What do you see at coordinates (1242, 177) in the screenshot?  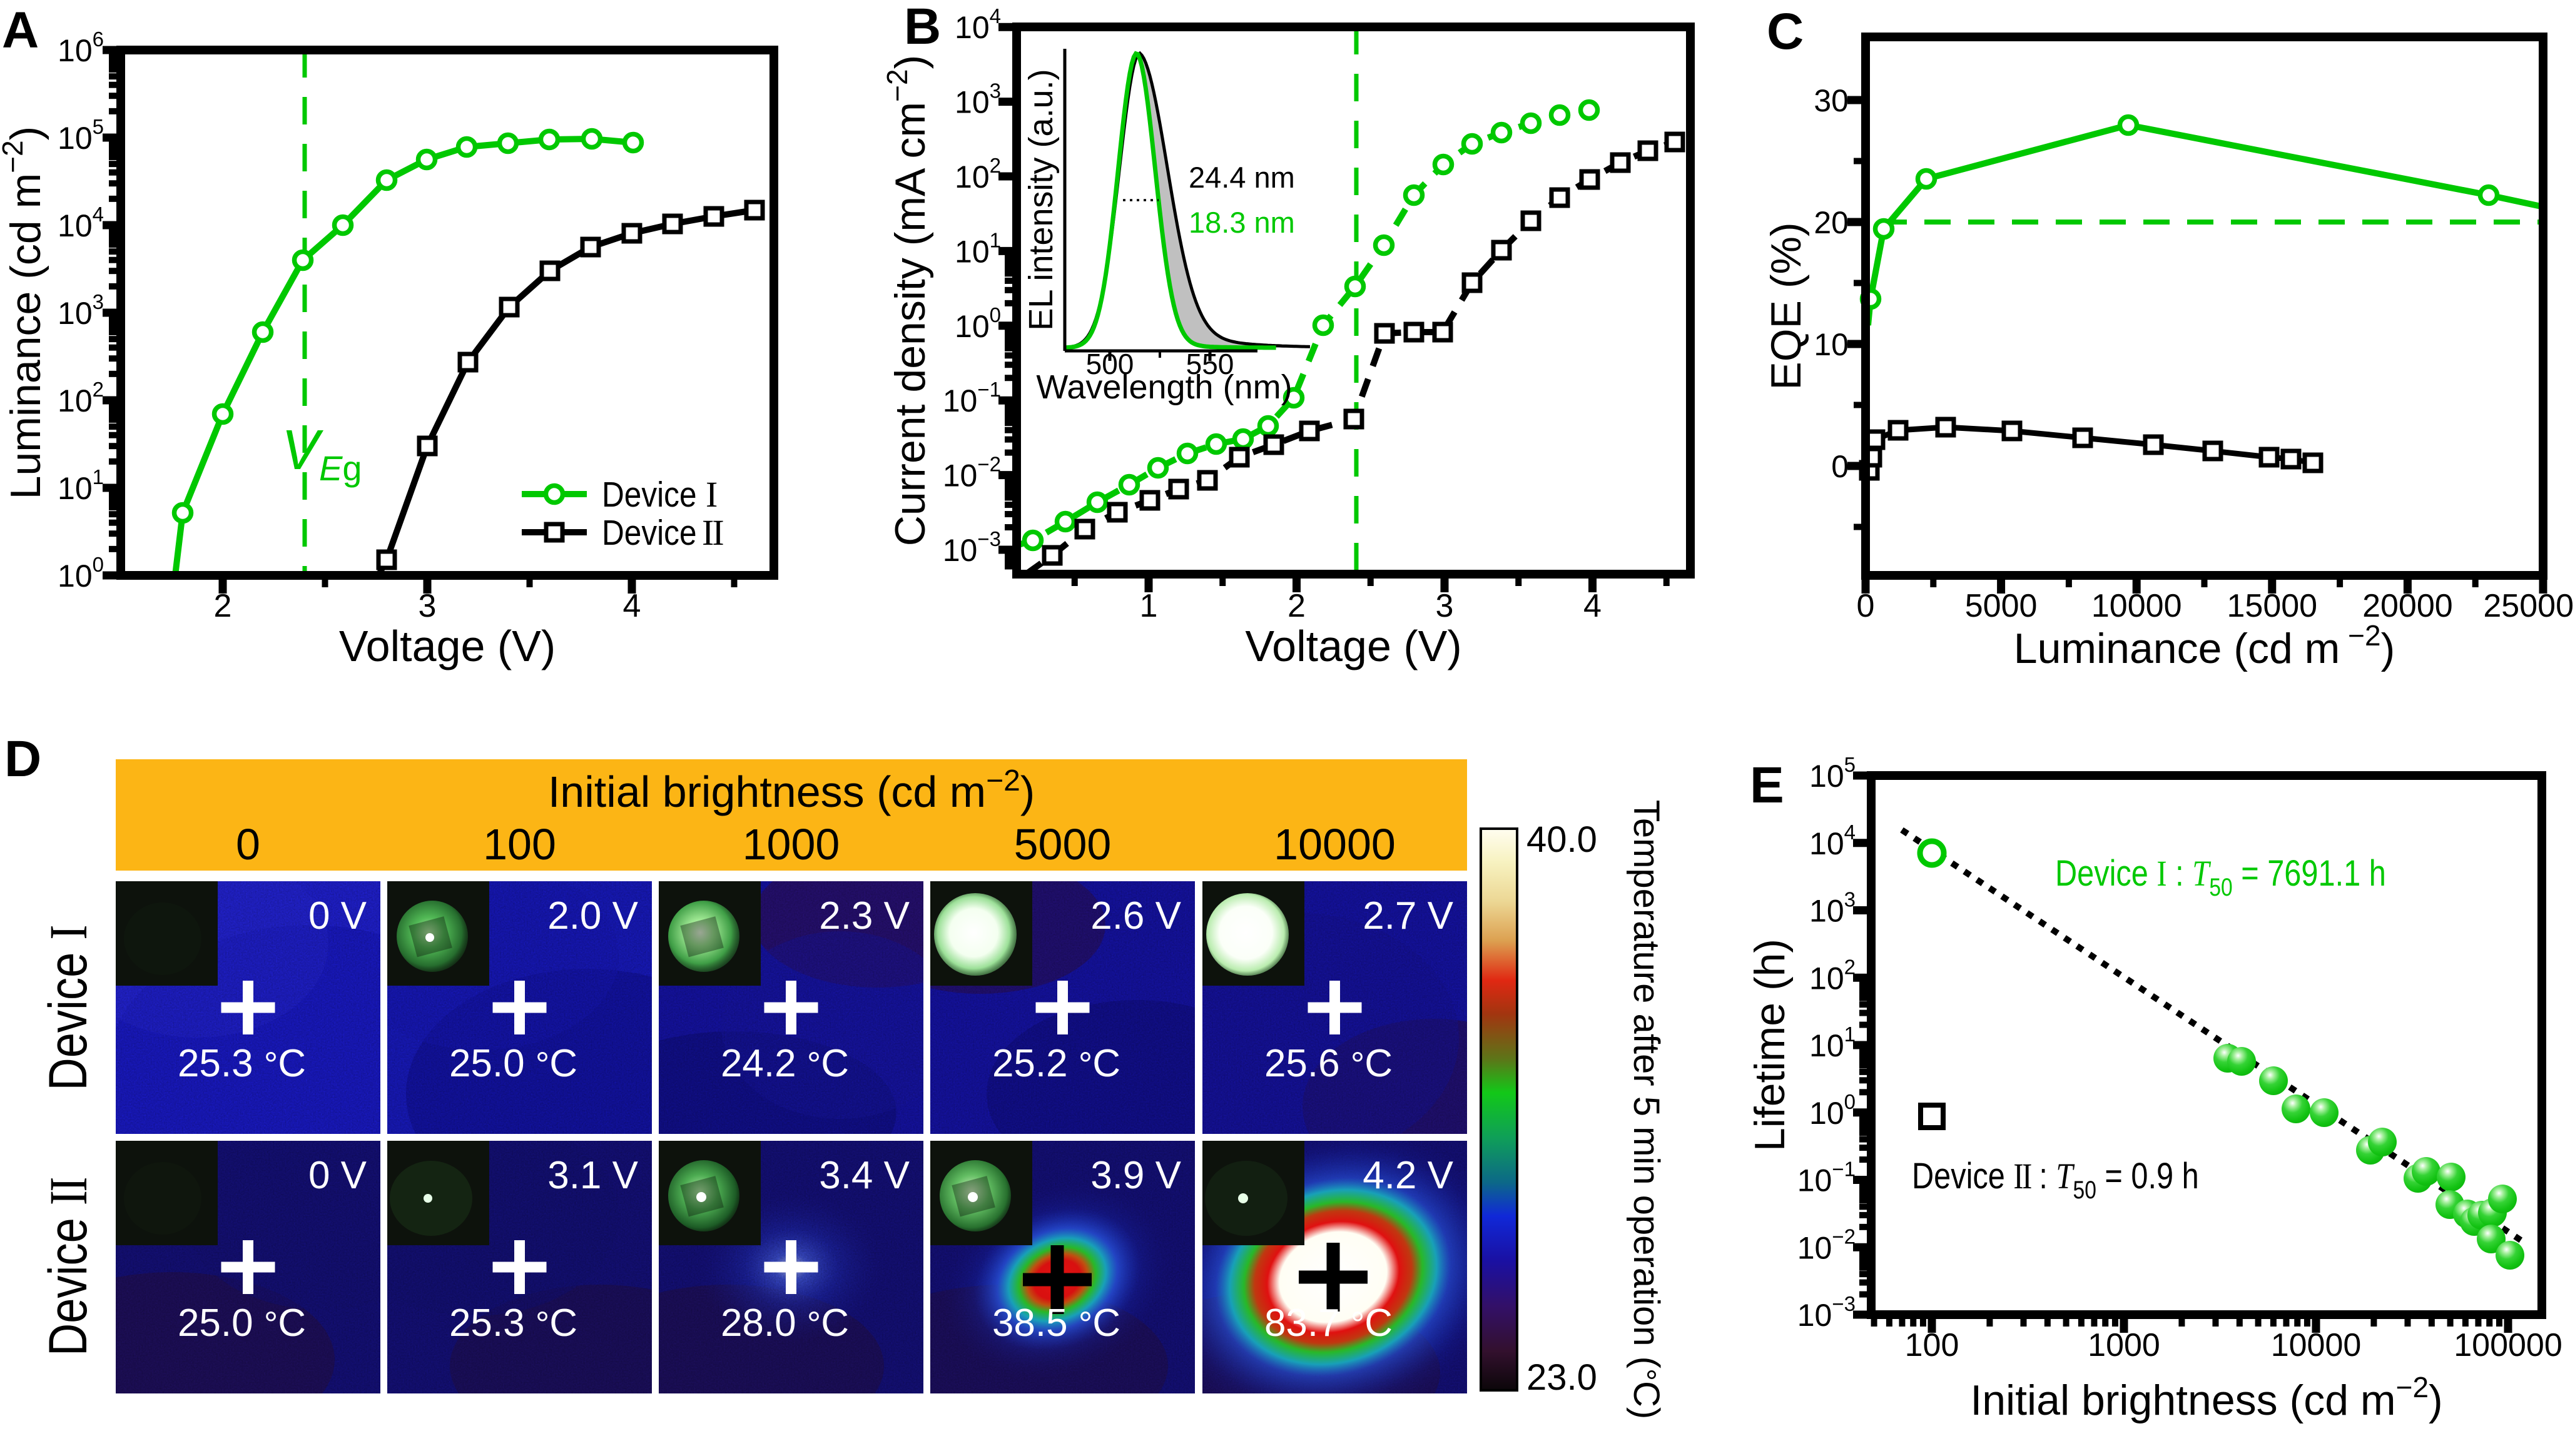 I see `svg-text: 24.4 nm` at bounding box center [1242, 177].